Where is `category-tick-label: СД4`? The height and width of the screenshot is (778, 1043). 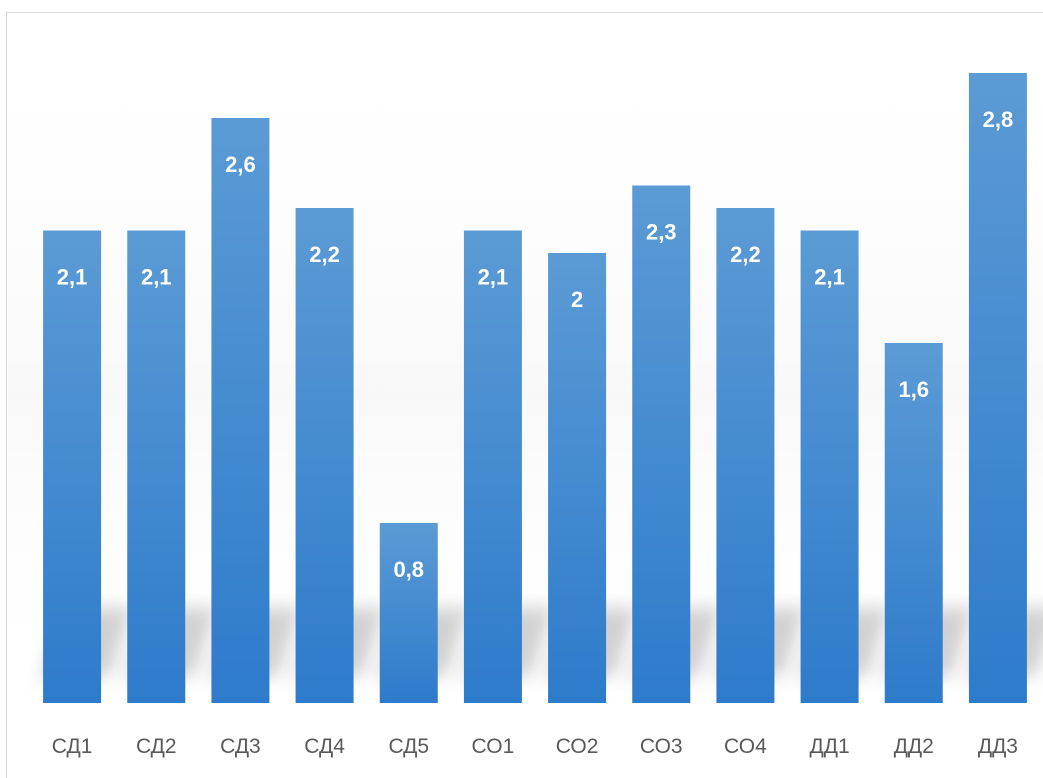 category-tick-label: СД4 is located at coordinates (324, 746).